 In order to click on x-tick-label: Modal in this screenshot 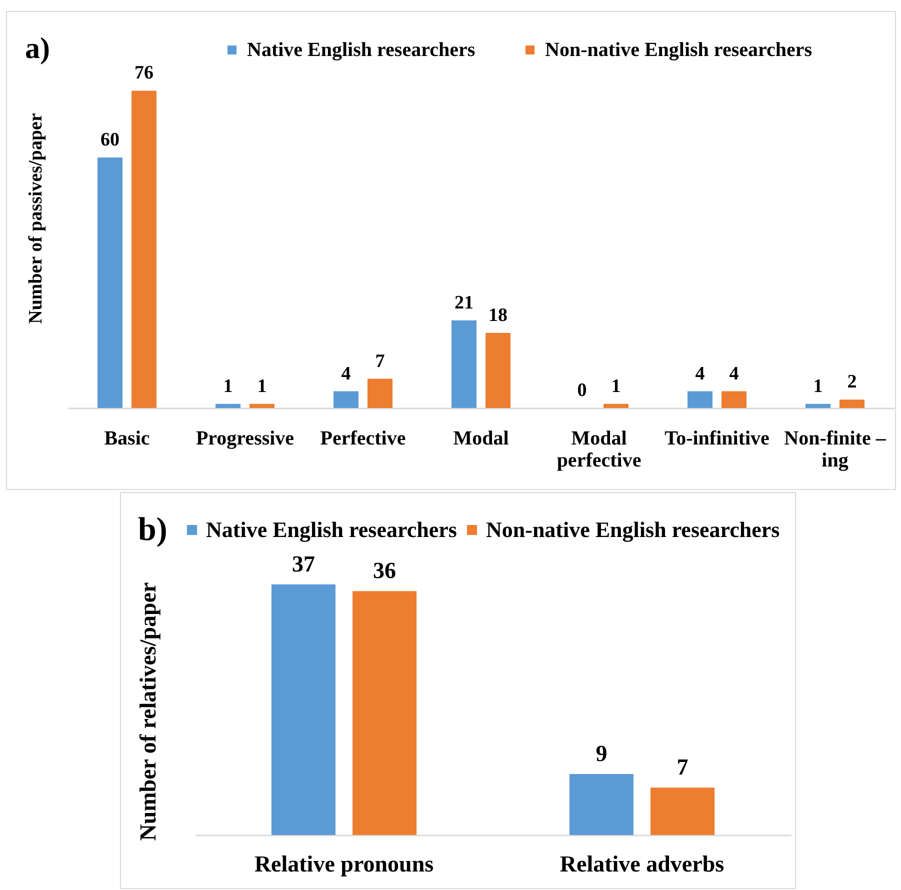, I will do `click(481, 439)`.